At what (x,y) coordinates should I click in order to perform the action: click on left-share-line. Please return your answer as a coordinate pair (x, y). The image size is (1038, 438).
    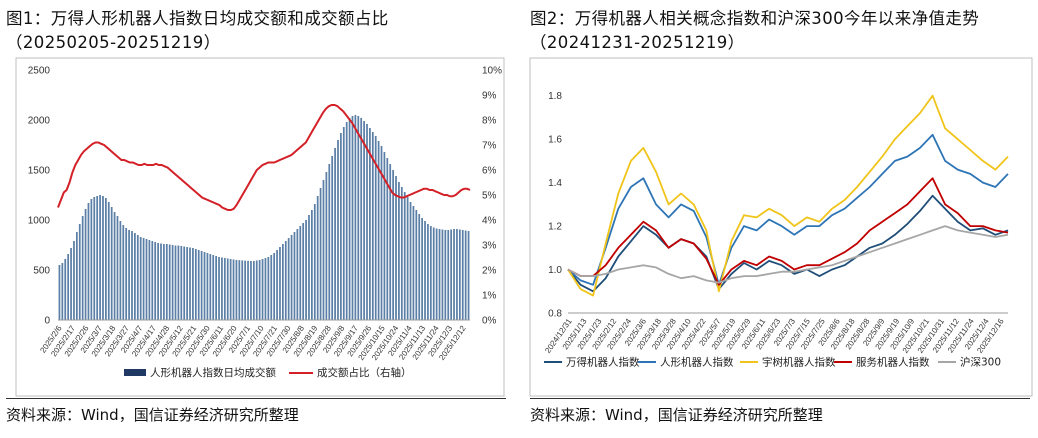
    Looking at the image, I should click on (264, 157).